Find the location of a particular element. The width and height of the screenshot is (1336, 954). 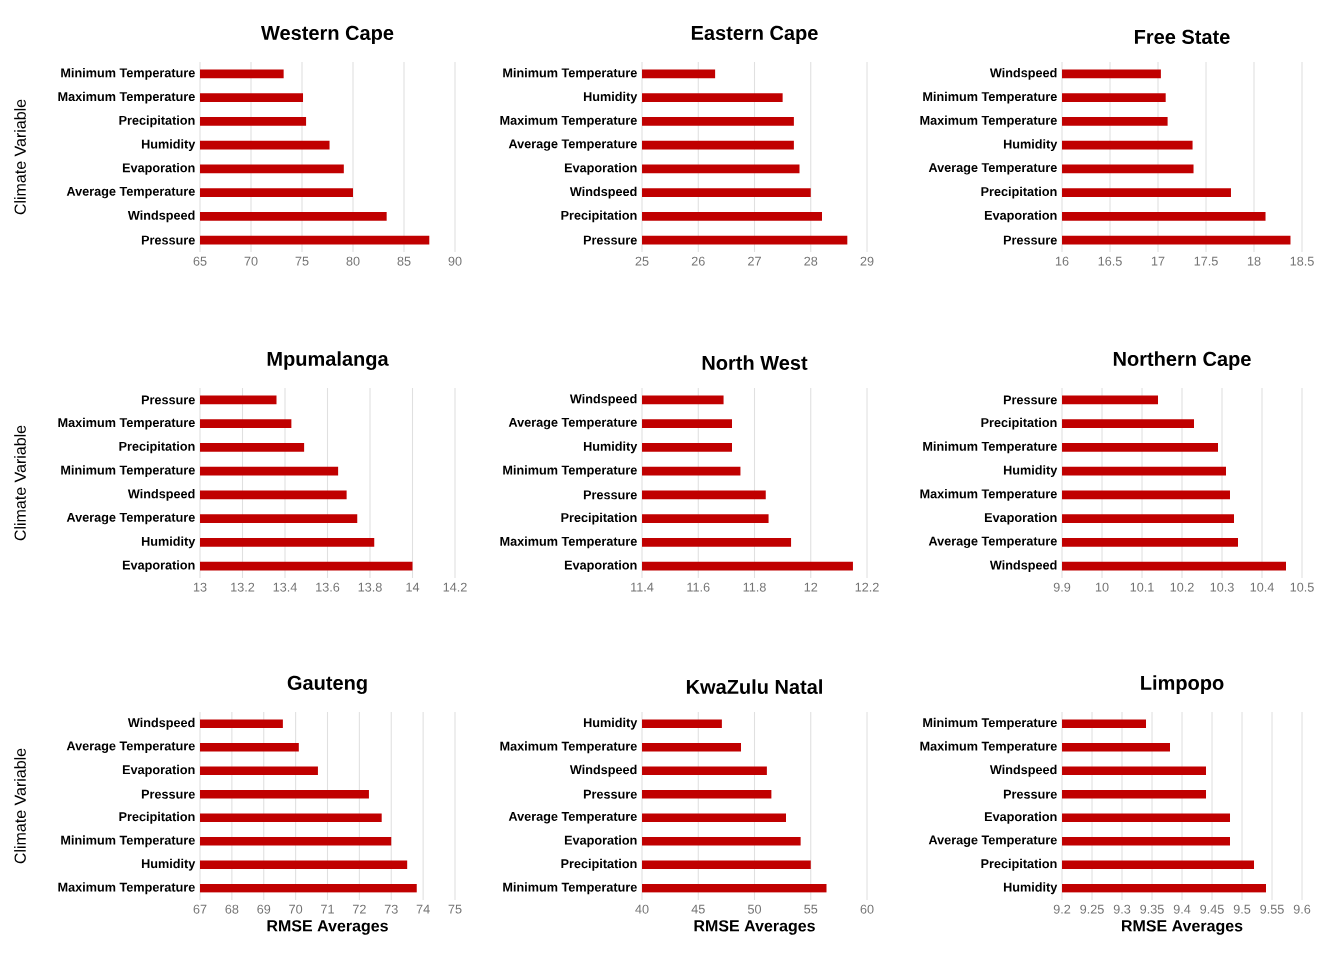

x-tick-label: 71 is located at coordinates (327, 909).